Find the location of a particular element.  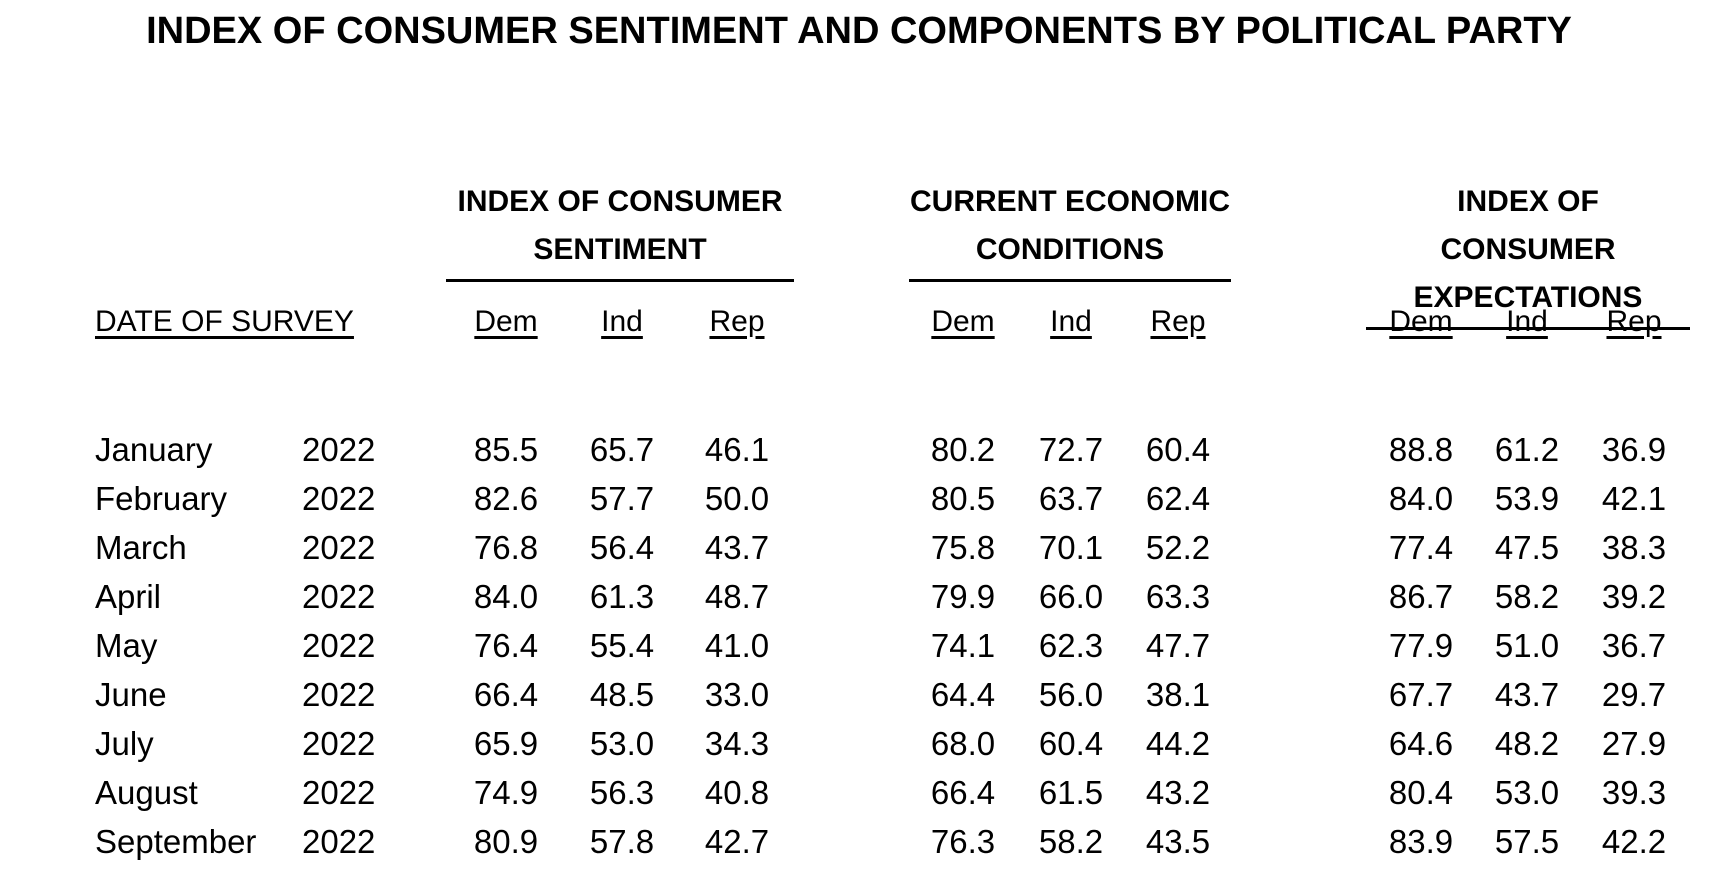

value-cell-sentiment-rep: 40.8 is located at coordinates (737, 792).